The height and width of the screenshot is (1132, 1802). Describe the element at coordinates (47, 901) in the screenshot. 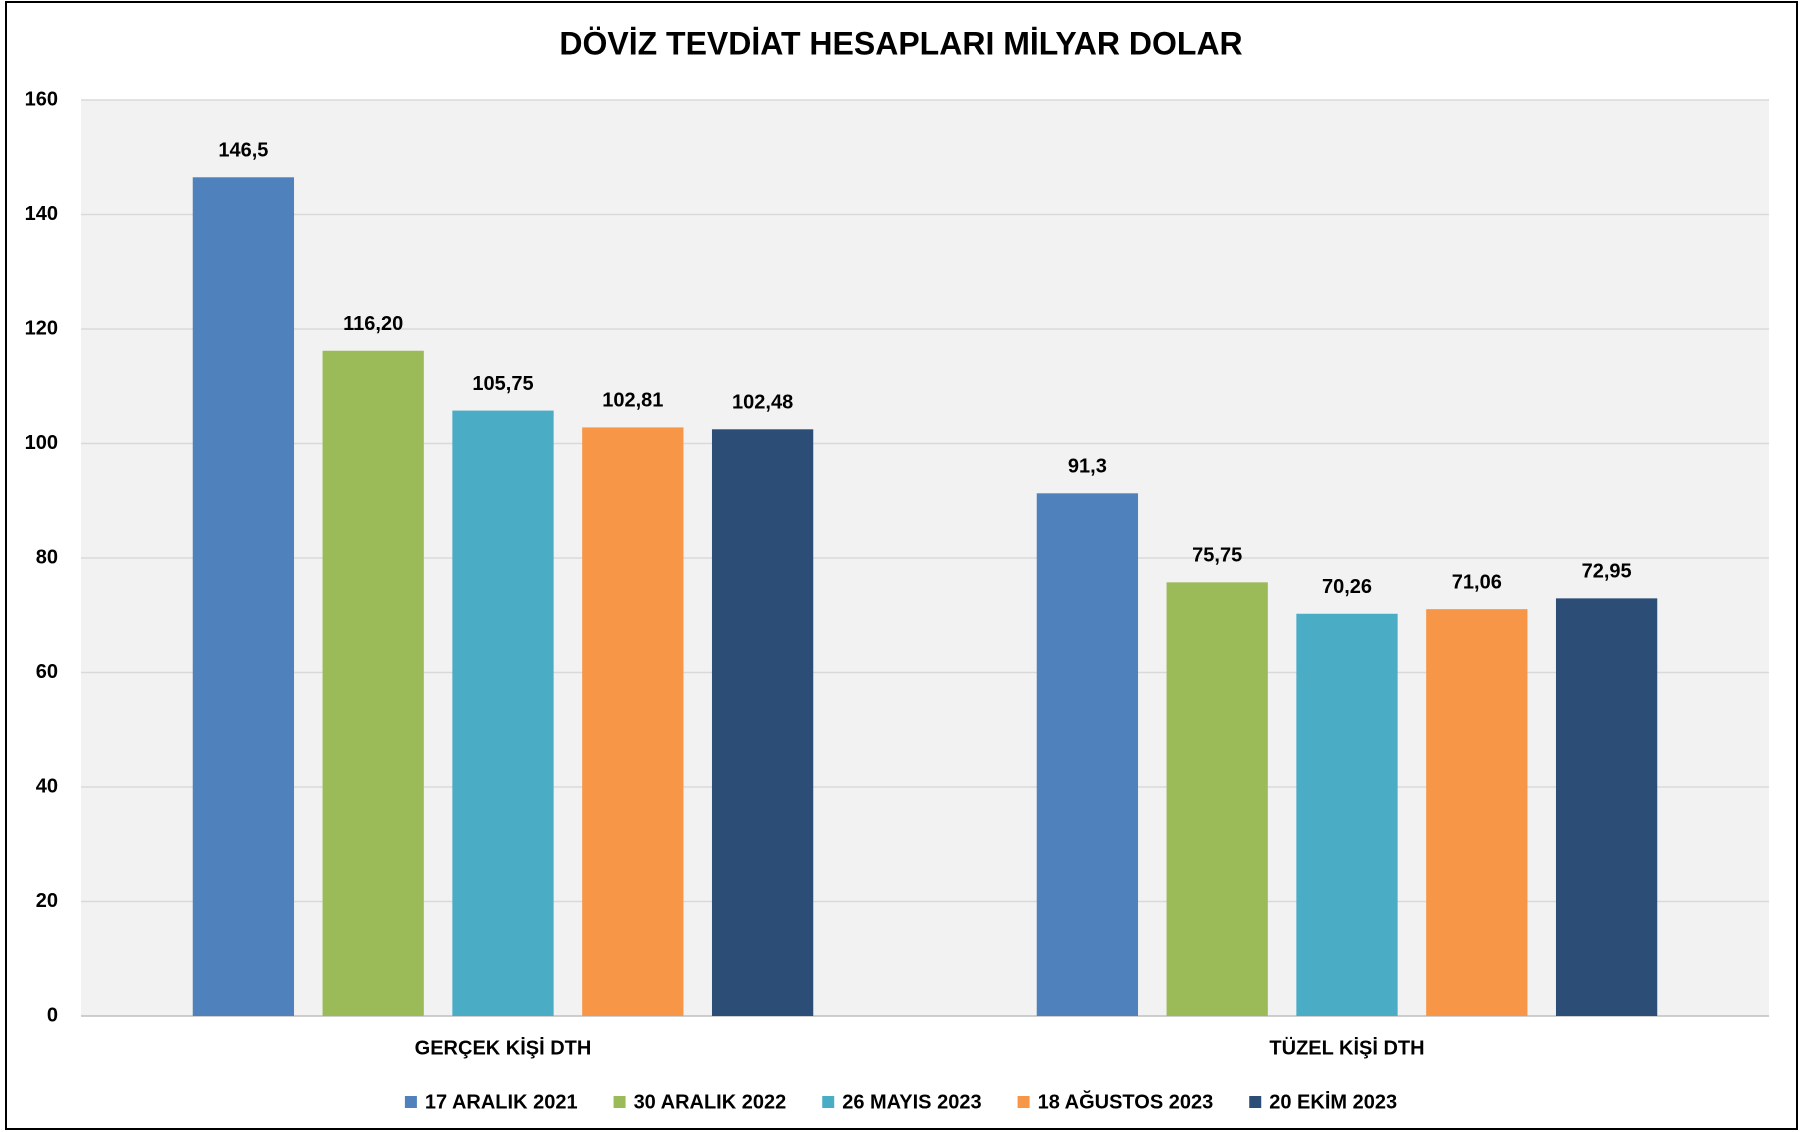

I see `y-tick-label: 20` at that location.